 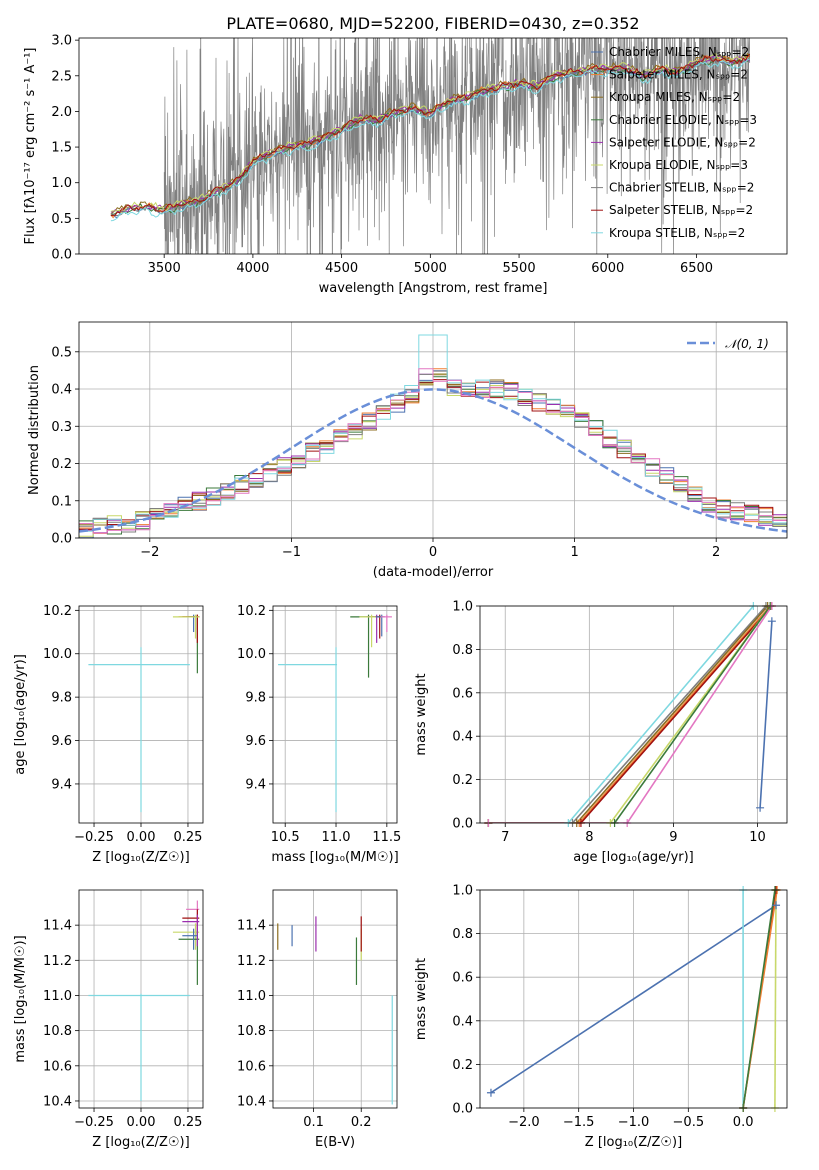 I want to click on x-tick-label: 2, so click(x=716, y=552).